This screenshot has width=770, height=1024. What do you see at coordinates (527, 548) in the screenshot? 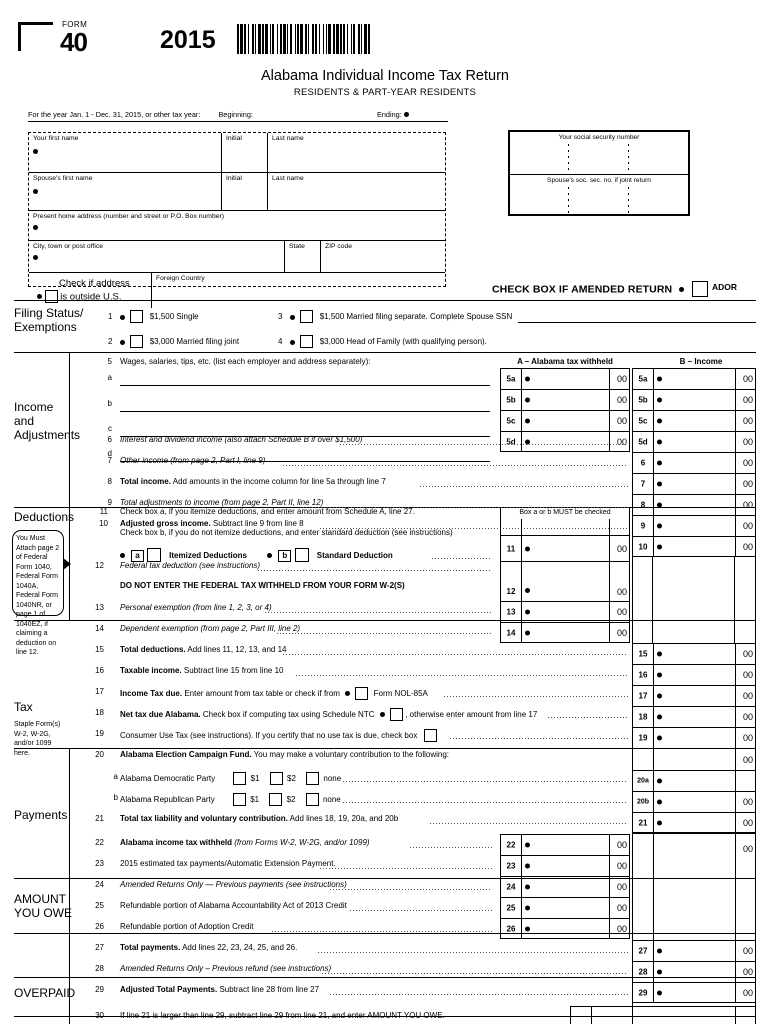
I see `amount-line-11-dot` at bounding box center [527, 548].